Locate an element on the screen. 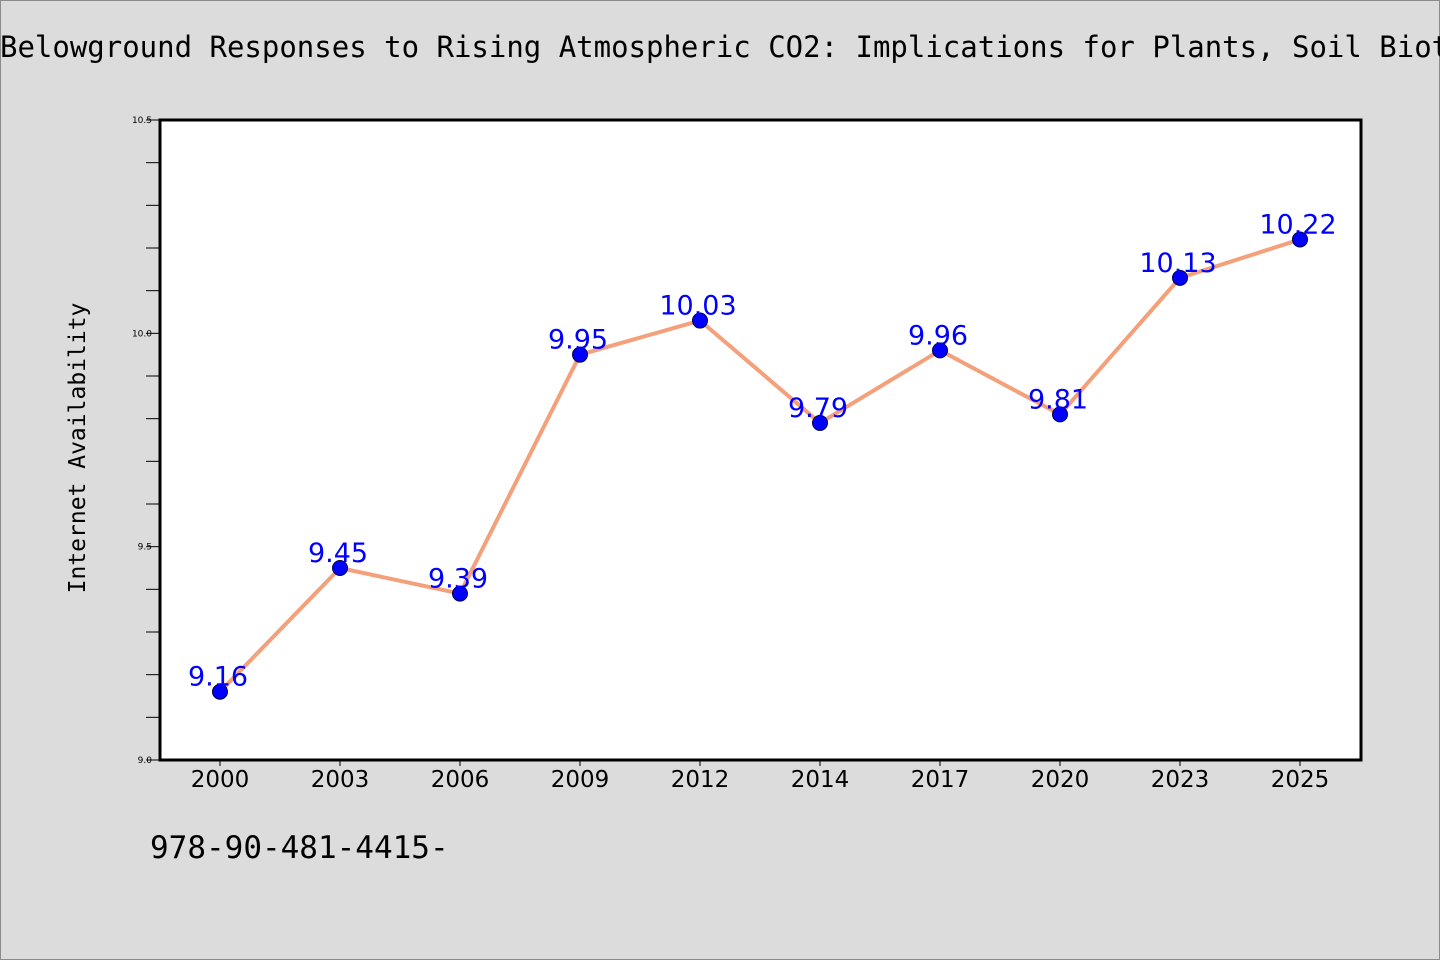  data-label: 10.13 is located at coordinates (1177, 263).